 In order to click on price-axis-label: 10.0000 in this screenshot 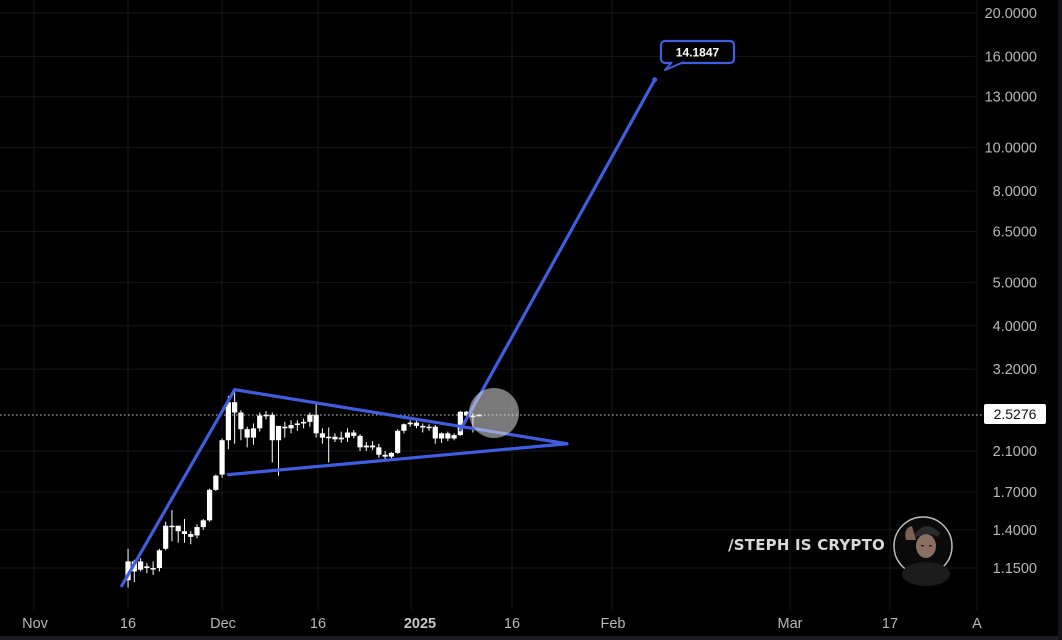, I will do `click(1011, 149)`.